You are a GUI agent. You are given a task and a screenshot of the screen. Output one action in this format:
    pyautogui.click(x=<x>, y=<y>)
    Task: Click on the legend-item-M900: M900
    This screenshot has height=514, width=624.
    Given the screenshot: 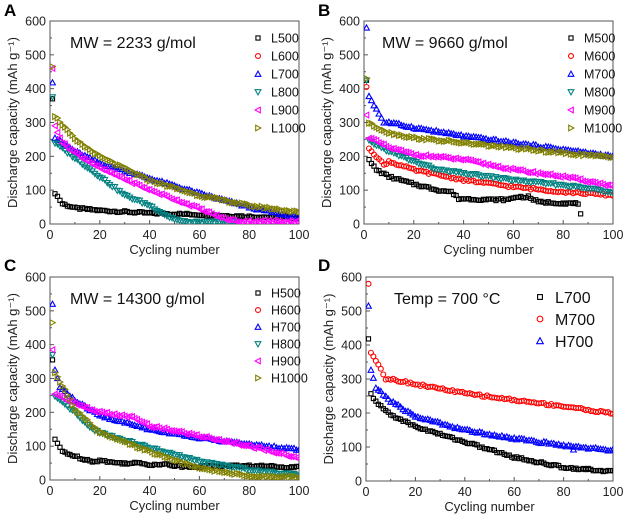 What is the action you would take?
    pyautogui.click(x=591, y=111)
    